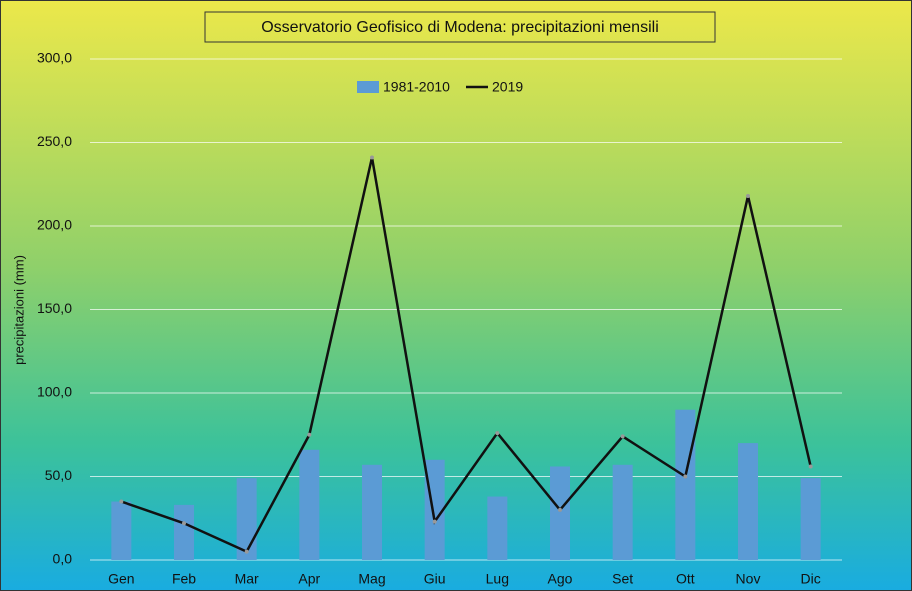 The height and width of the screenshot is (591, 912). I want to click on y-tick-label: 0,0, so click(63, 559).